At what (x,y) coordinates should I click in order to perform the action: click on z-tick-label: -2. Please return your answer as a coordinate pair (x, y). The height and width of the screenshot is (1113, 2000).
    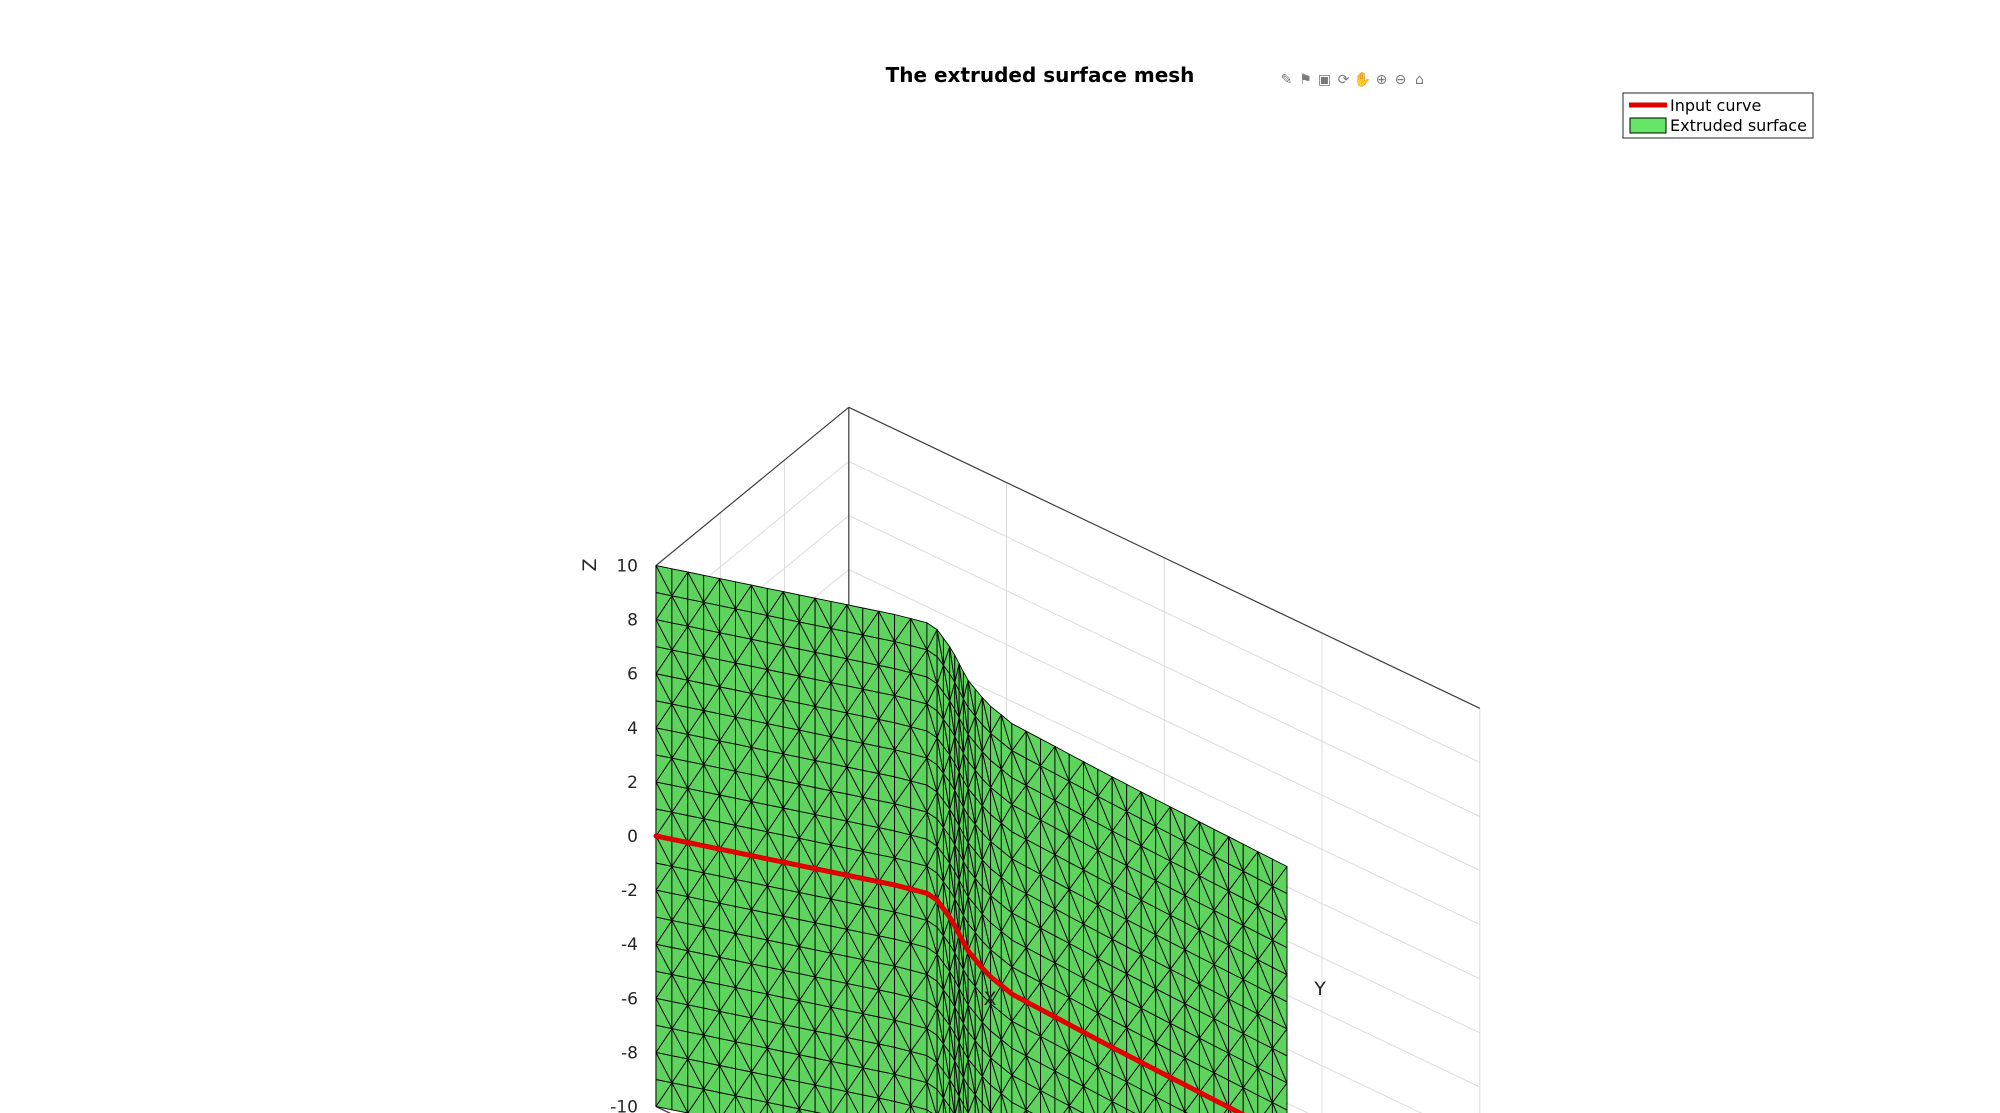
    Looking at the image, I should click on (629, 891).